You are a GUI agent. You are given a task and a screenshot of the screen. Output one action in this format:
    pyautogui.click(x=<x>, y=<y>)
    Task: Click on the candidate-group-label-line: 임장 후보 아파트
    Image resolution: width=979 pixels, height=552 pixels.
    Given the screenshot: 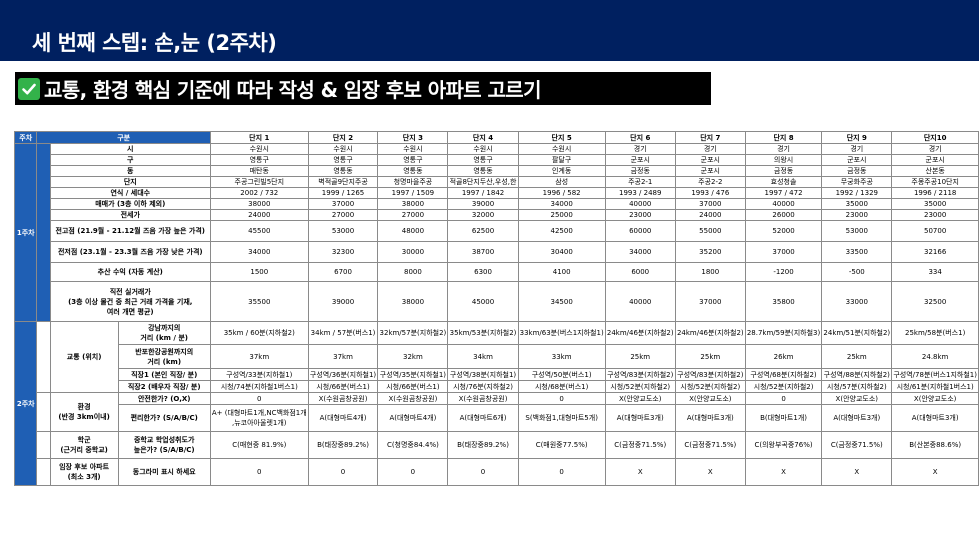 What is the action you would take?
    pyautogui.click(x=84, y=467)
    